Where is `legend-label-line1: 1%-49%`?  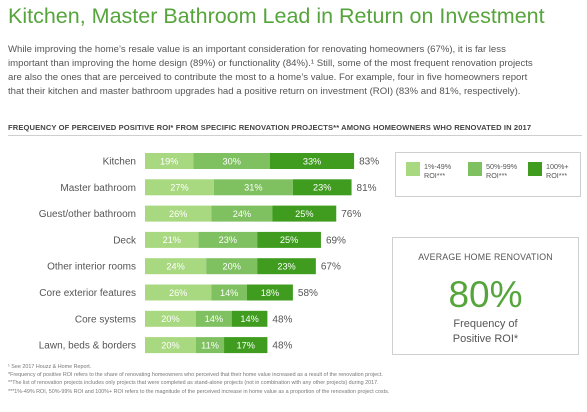
legend-label-line1: 1%-49% is located at coordinates (438, 166).